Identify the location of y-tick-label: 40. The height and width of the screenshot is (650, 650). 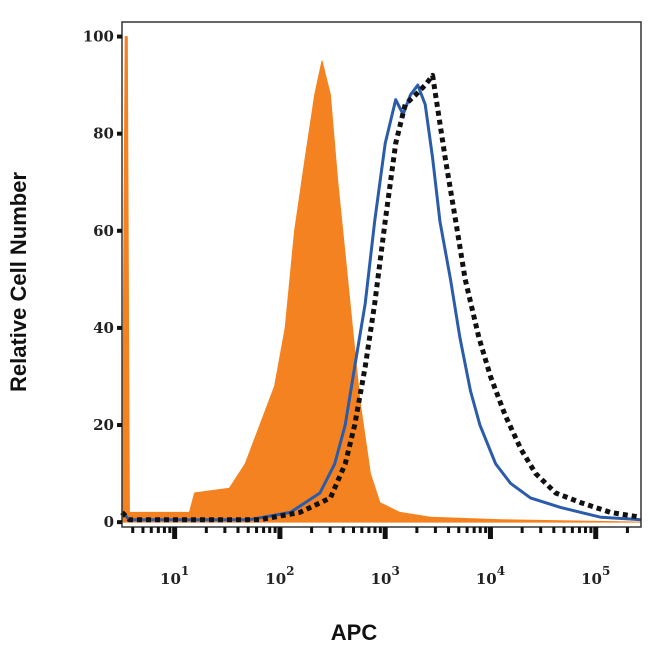
(103, 328).